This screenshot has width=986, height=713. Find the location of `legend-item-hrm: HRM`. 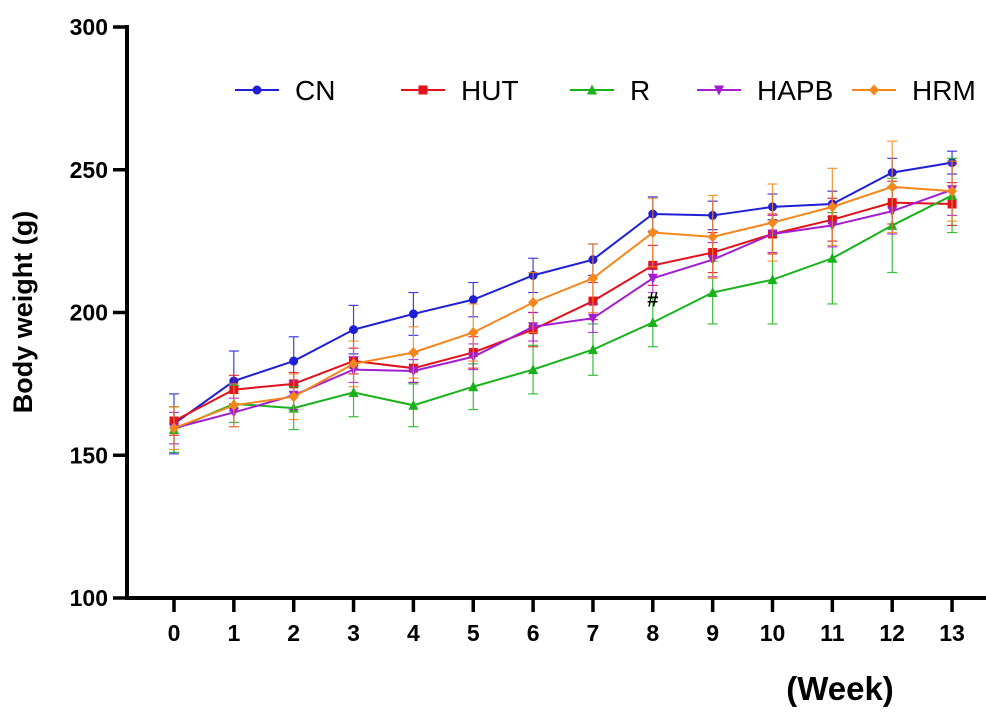

legend-item-hrm: HRM is located at coordinates (914, 90).